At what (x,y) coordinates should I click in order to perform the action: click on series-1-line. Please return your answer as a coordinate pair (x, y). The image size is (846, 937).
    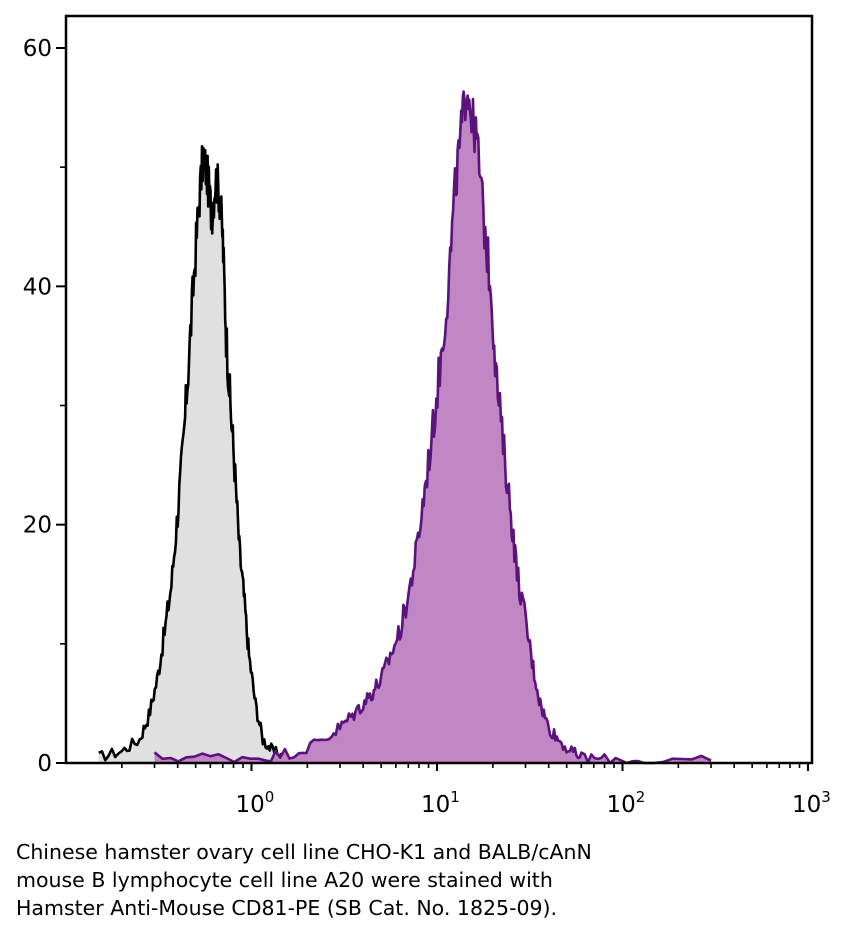
    Looking at the image, I should click on (192, 453).